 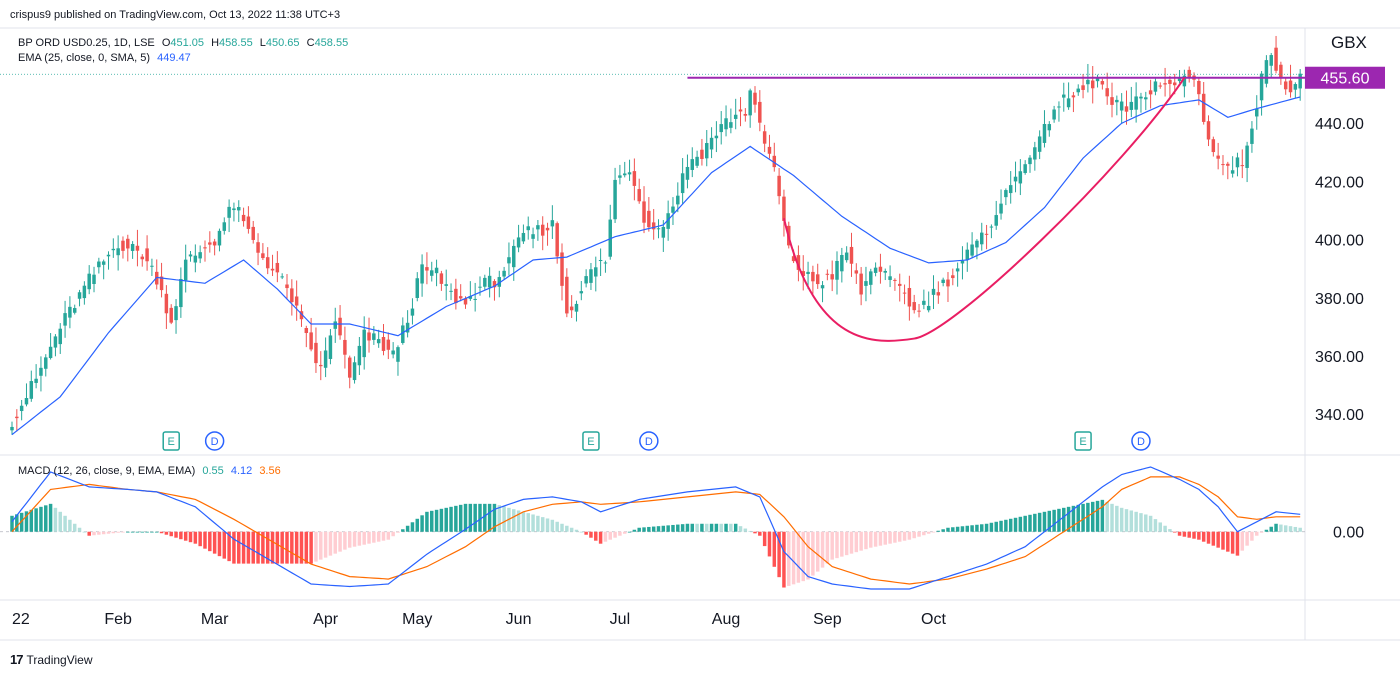 I want to click on symbol-label: BP ORD USD0.25, 1D, LSE, so click(x=86, y=43).